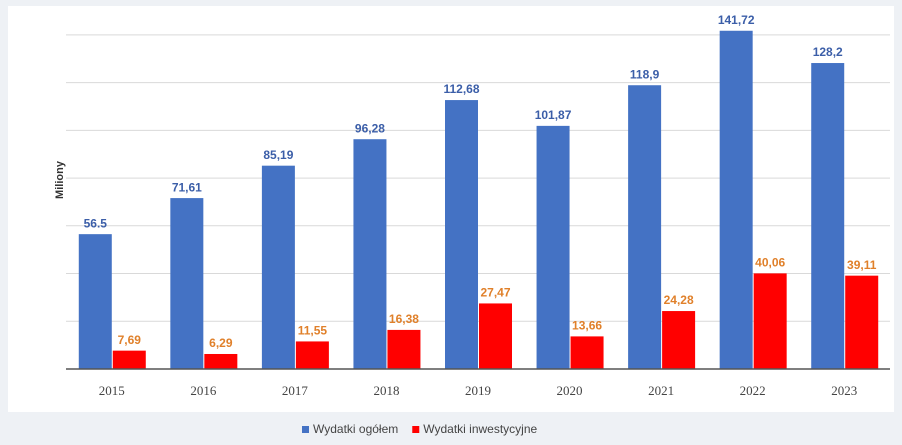  Describe the element at coordinates (645, 74) in the screenshot. I see `data-label: 118,9` at that location.